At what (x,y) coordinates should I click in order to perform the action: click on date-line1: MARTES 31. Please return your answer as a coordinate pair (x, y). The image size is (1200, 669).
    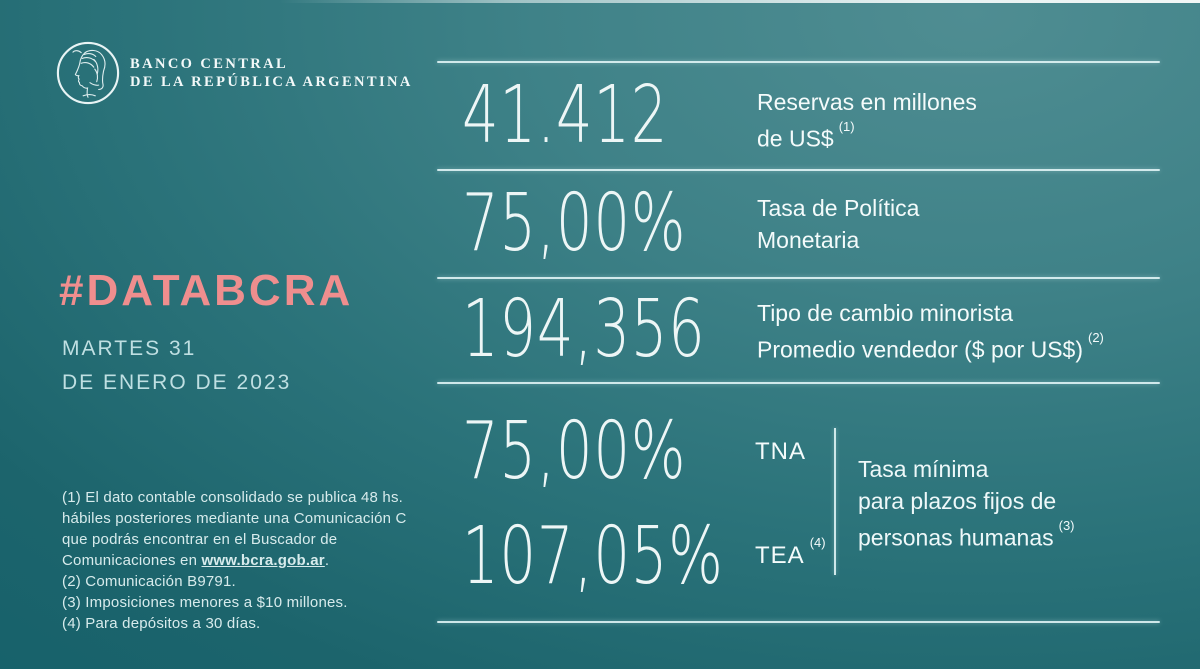
    Looking at the image, I should click on (129, 348).